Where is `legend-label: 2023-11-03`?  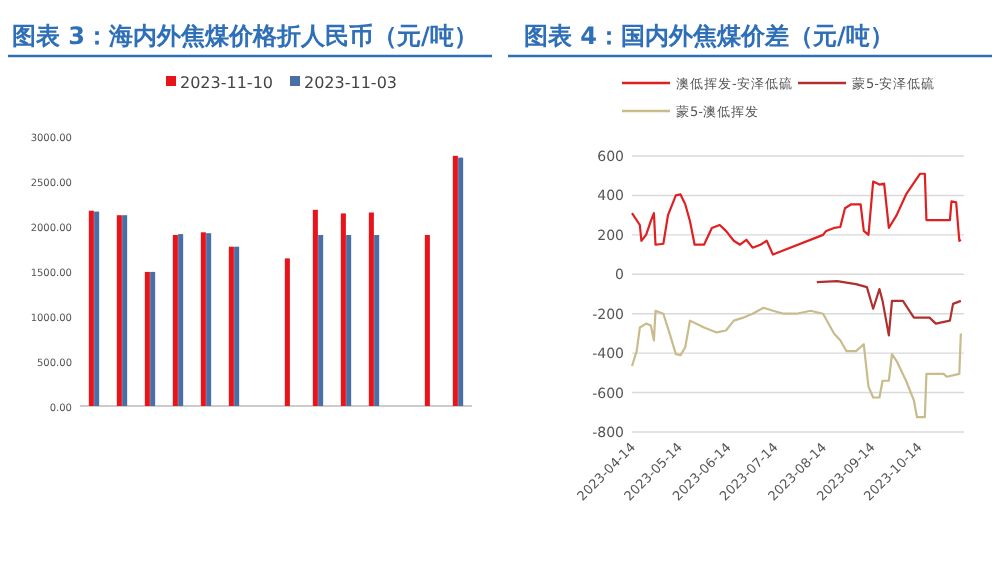 legend-label: 2023-11-03 is located at coordinates (350, 83).